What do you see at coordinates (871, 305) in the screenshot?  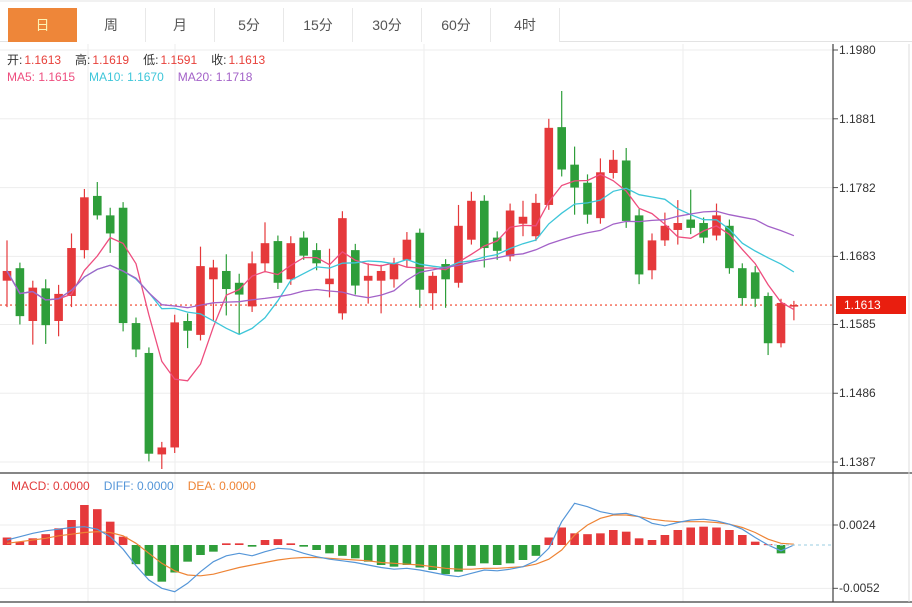 I see `current-price-badge: 1.1613` at bounding box center [871, 305].